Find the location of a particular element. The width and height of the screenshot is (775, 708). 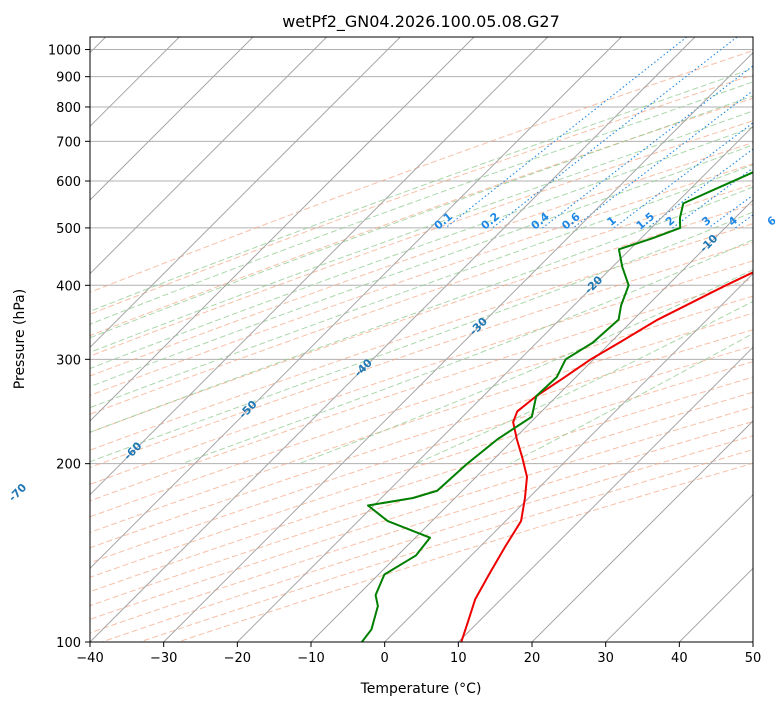

y-tick-label: 100 is located at coordinates (68, 643).